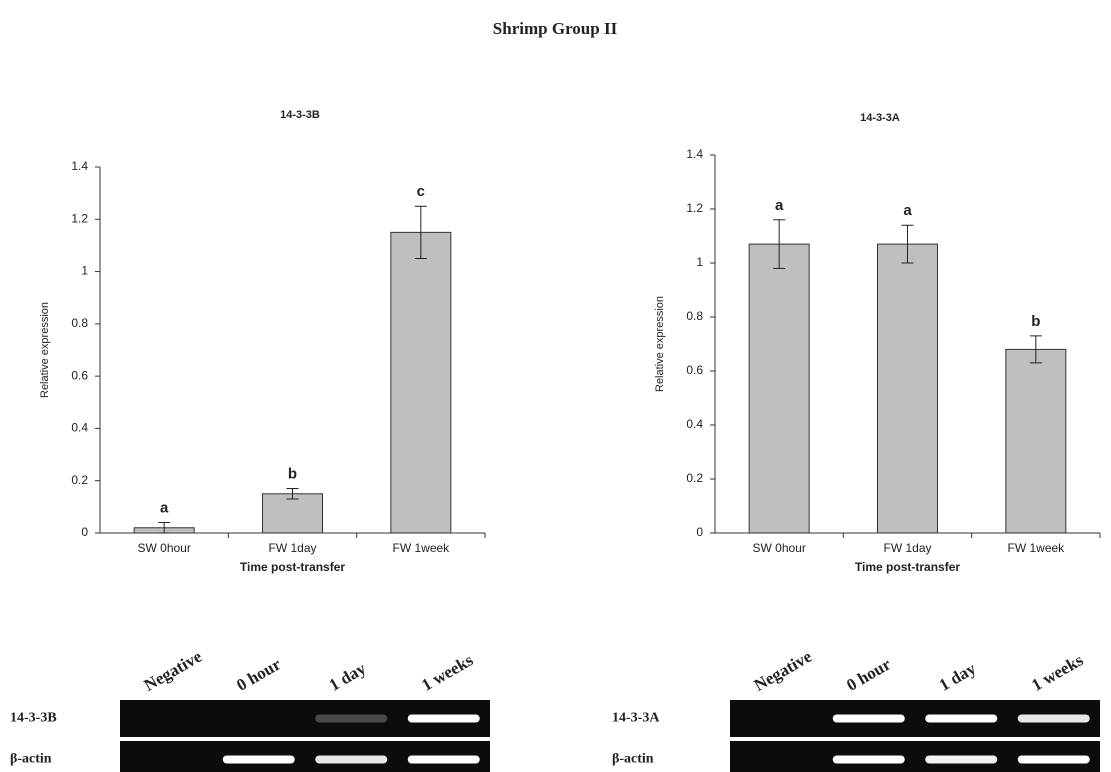 This screenshot has width=1111, height=772. Describe the element at coordinates (880, 118) in the screenshot. I see `chart-title: 14-3-3A` at that location.